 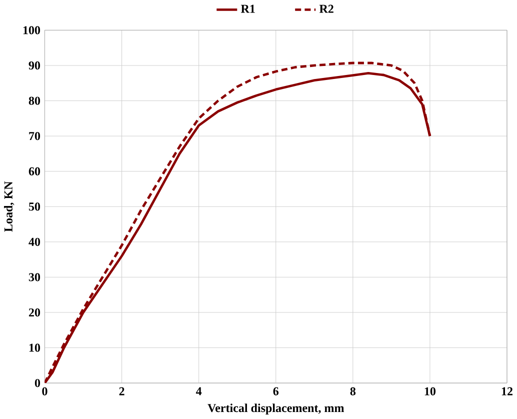 What do you see at coordinates (326, 9) in the screenshot?
I see `legend-label: R2` at bounding box center [326, 9].